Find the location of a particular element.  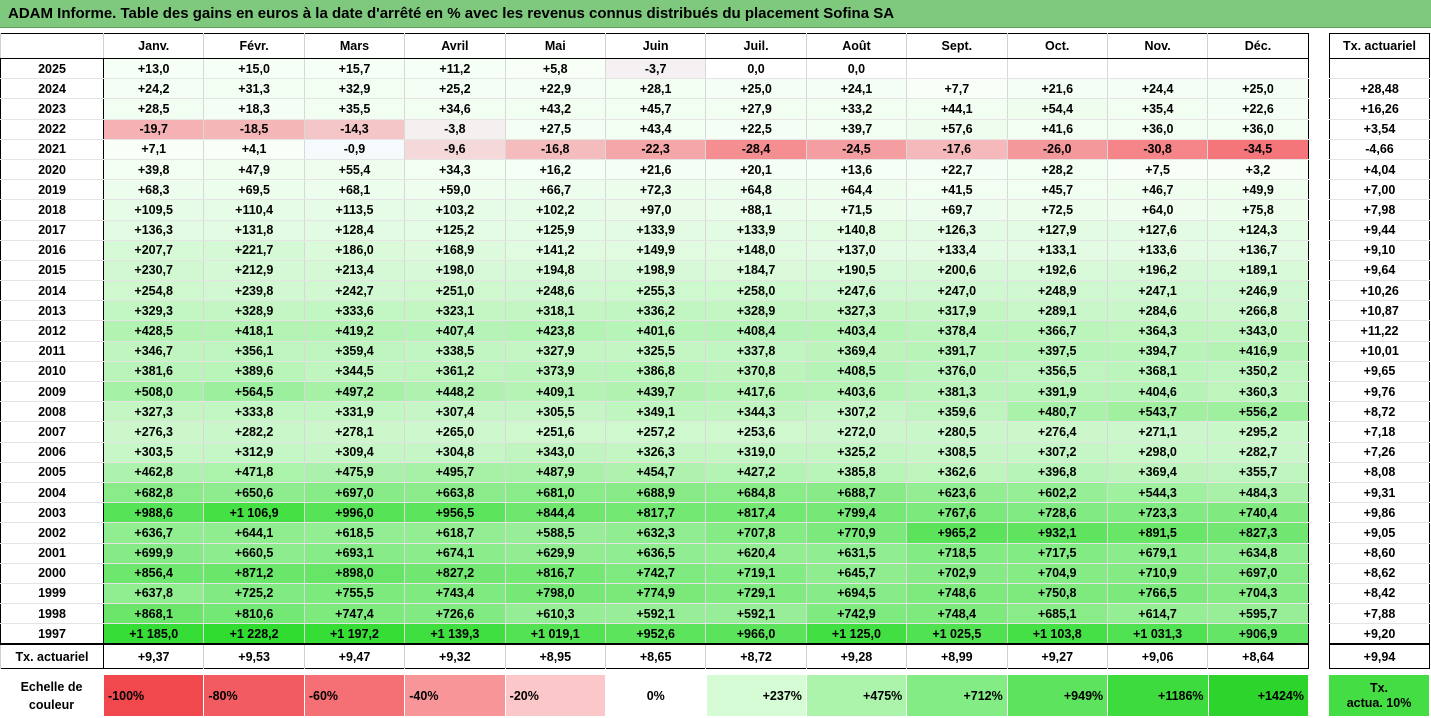

color-scale-swatch-label: +949% is located at coordinates (1083, 695).